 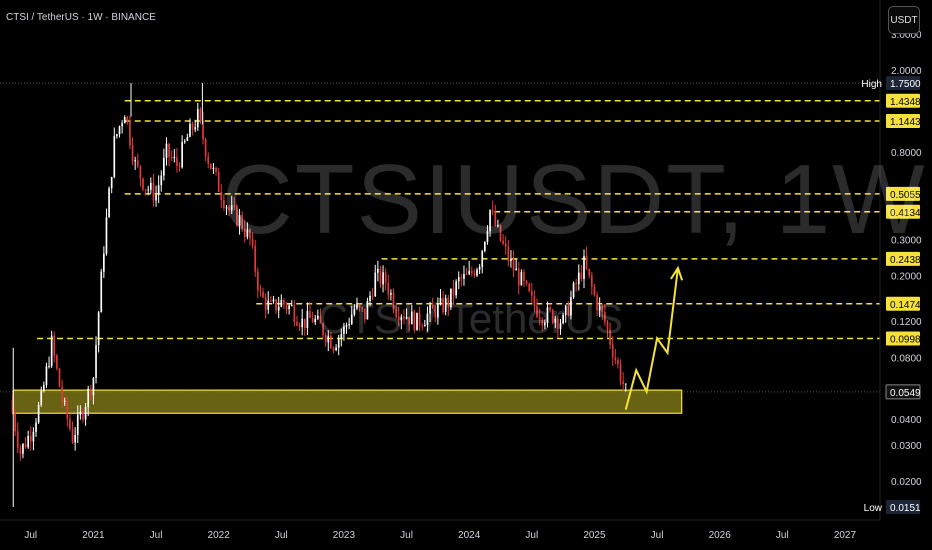 What do you see at coordinates (906, 358) in the screenshot?
I see `price-tick-label: 0.0800` at bounding box center [906, 358].